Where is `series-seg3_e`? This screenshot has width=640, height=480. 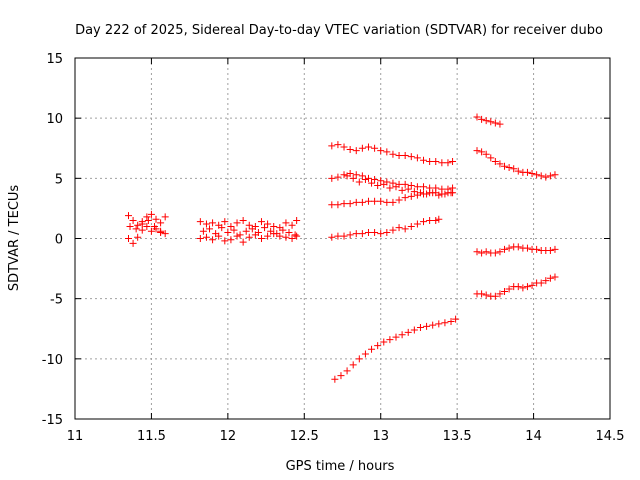
series-seg3_e is located at coordinates (385, 228).